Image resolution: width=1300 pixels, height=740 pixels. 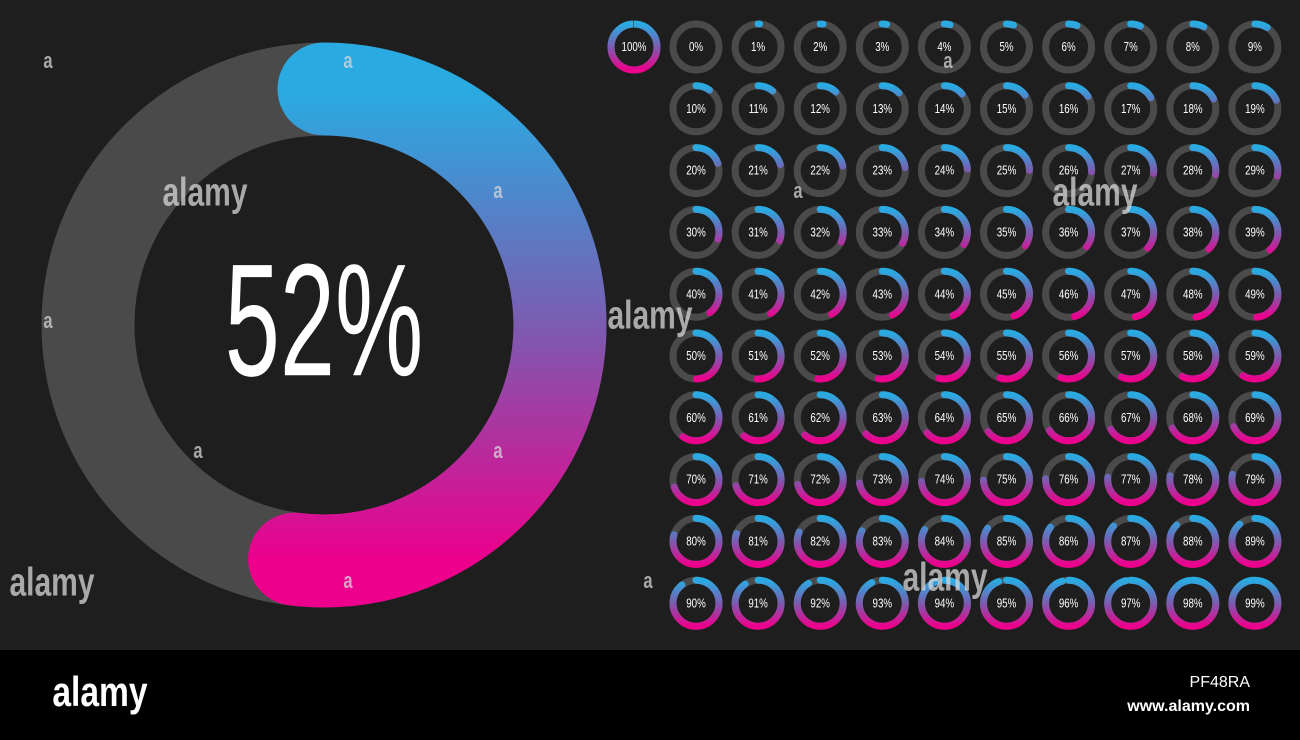 What do you see at coordinates (758, 604) in the screenshot?
I see `gauge-label: 91%` at bounding box center [758, 604].